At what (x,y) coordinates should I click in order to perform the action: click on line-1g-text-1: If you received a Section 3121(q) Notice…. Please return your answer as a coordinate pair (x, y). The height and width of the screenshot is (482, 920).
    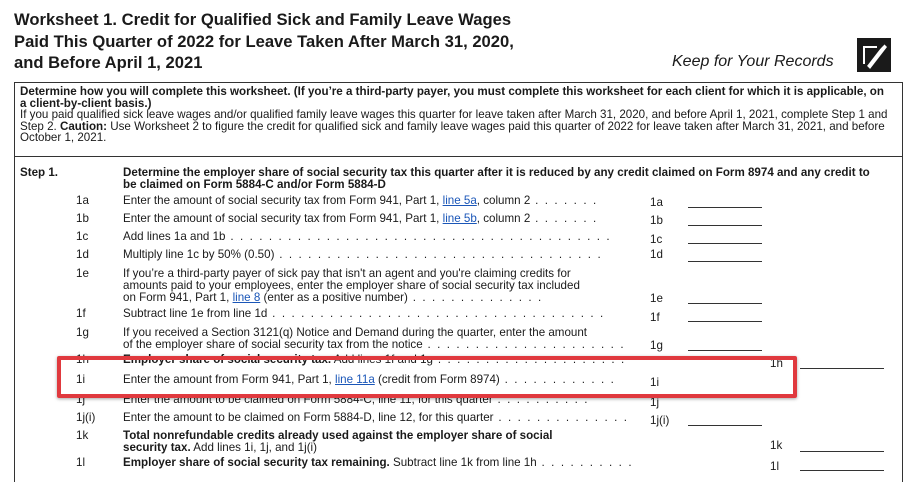
    Looking at the image, I should click on (355, 332).